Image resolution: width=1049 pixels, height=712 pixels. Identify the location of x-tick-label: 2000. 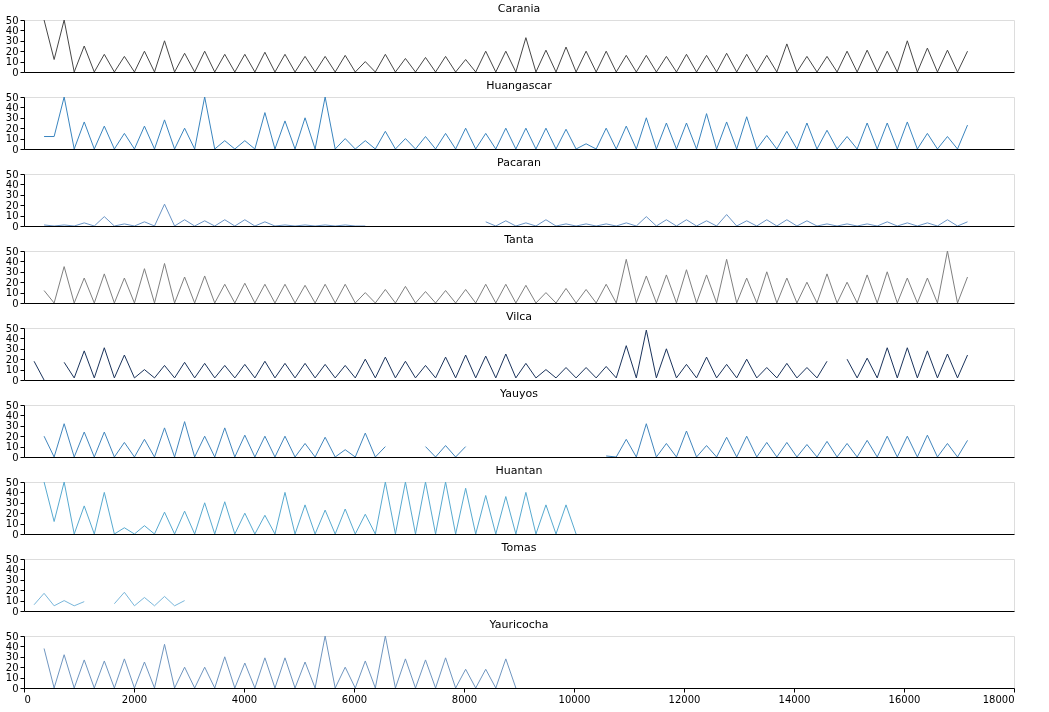
(134, 699).